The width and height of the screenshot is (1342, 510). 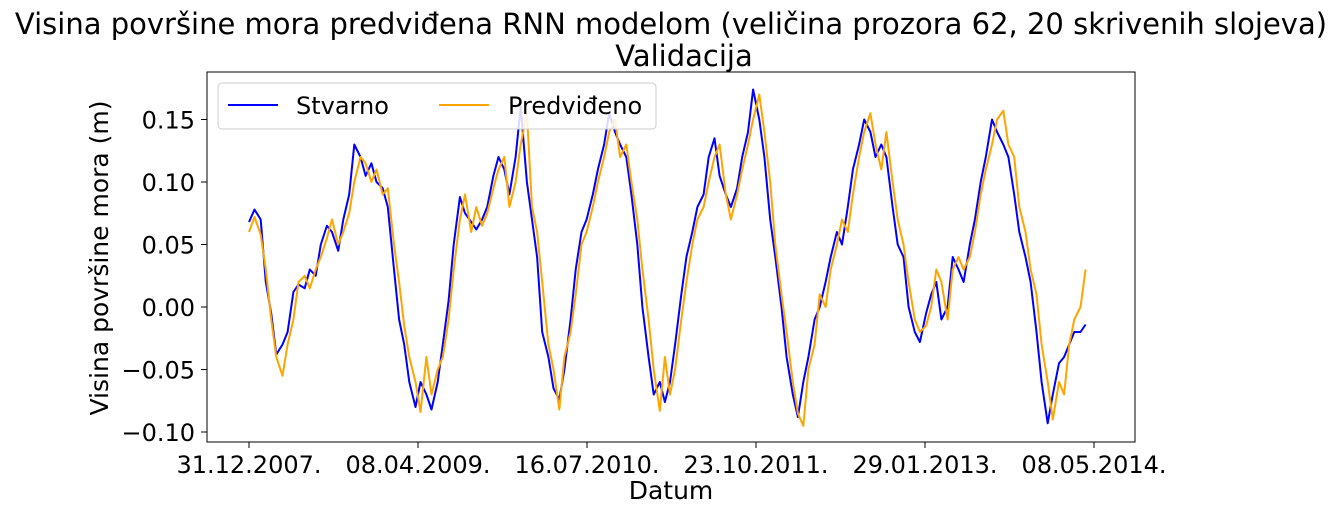 What do you see at coordinates (164, 277) in the screenshot?
I see `y-axis: −0.10 −0.05 0.00 0.05 0.10 0.15` at bounding box center [164, 277].